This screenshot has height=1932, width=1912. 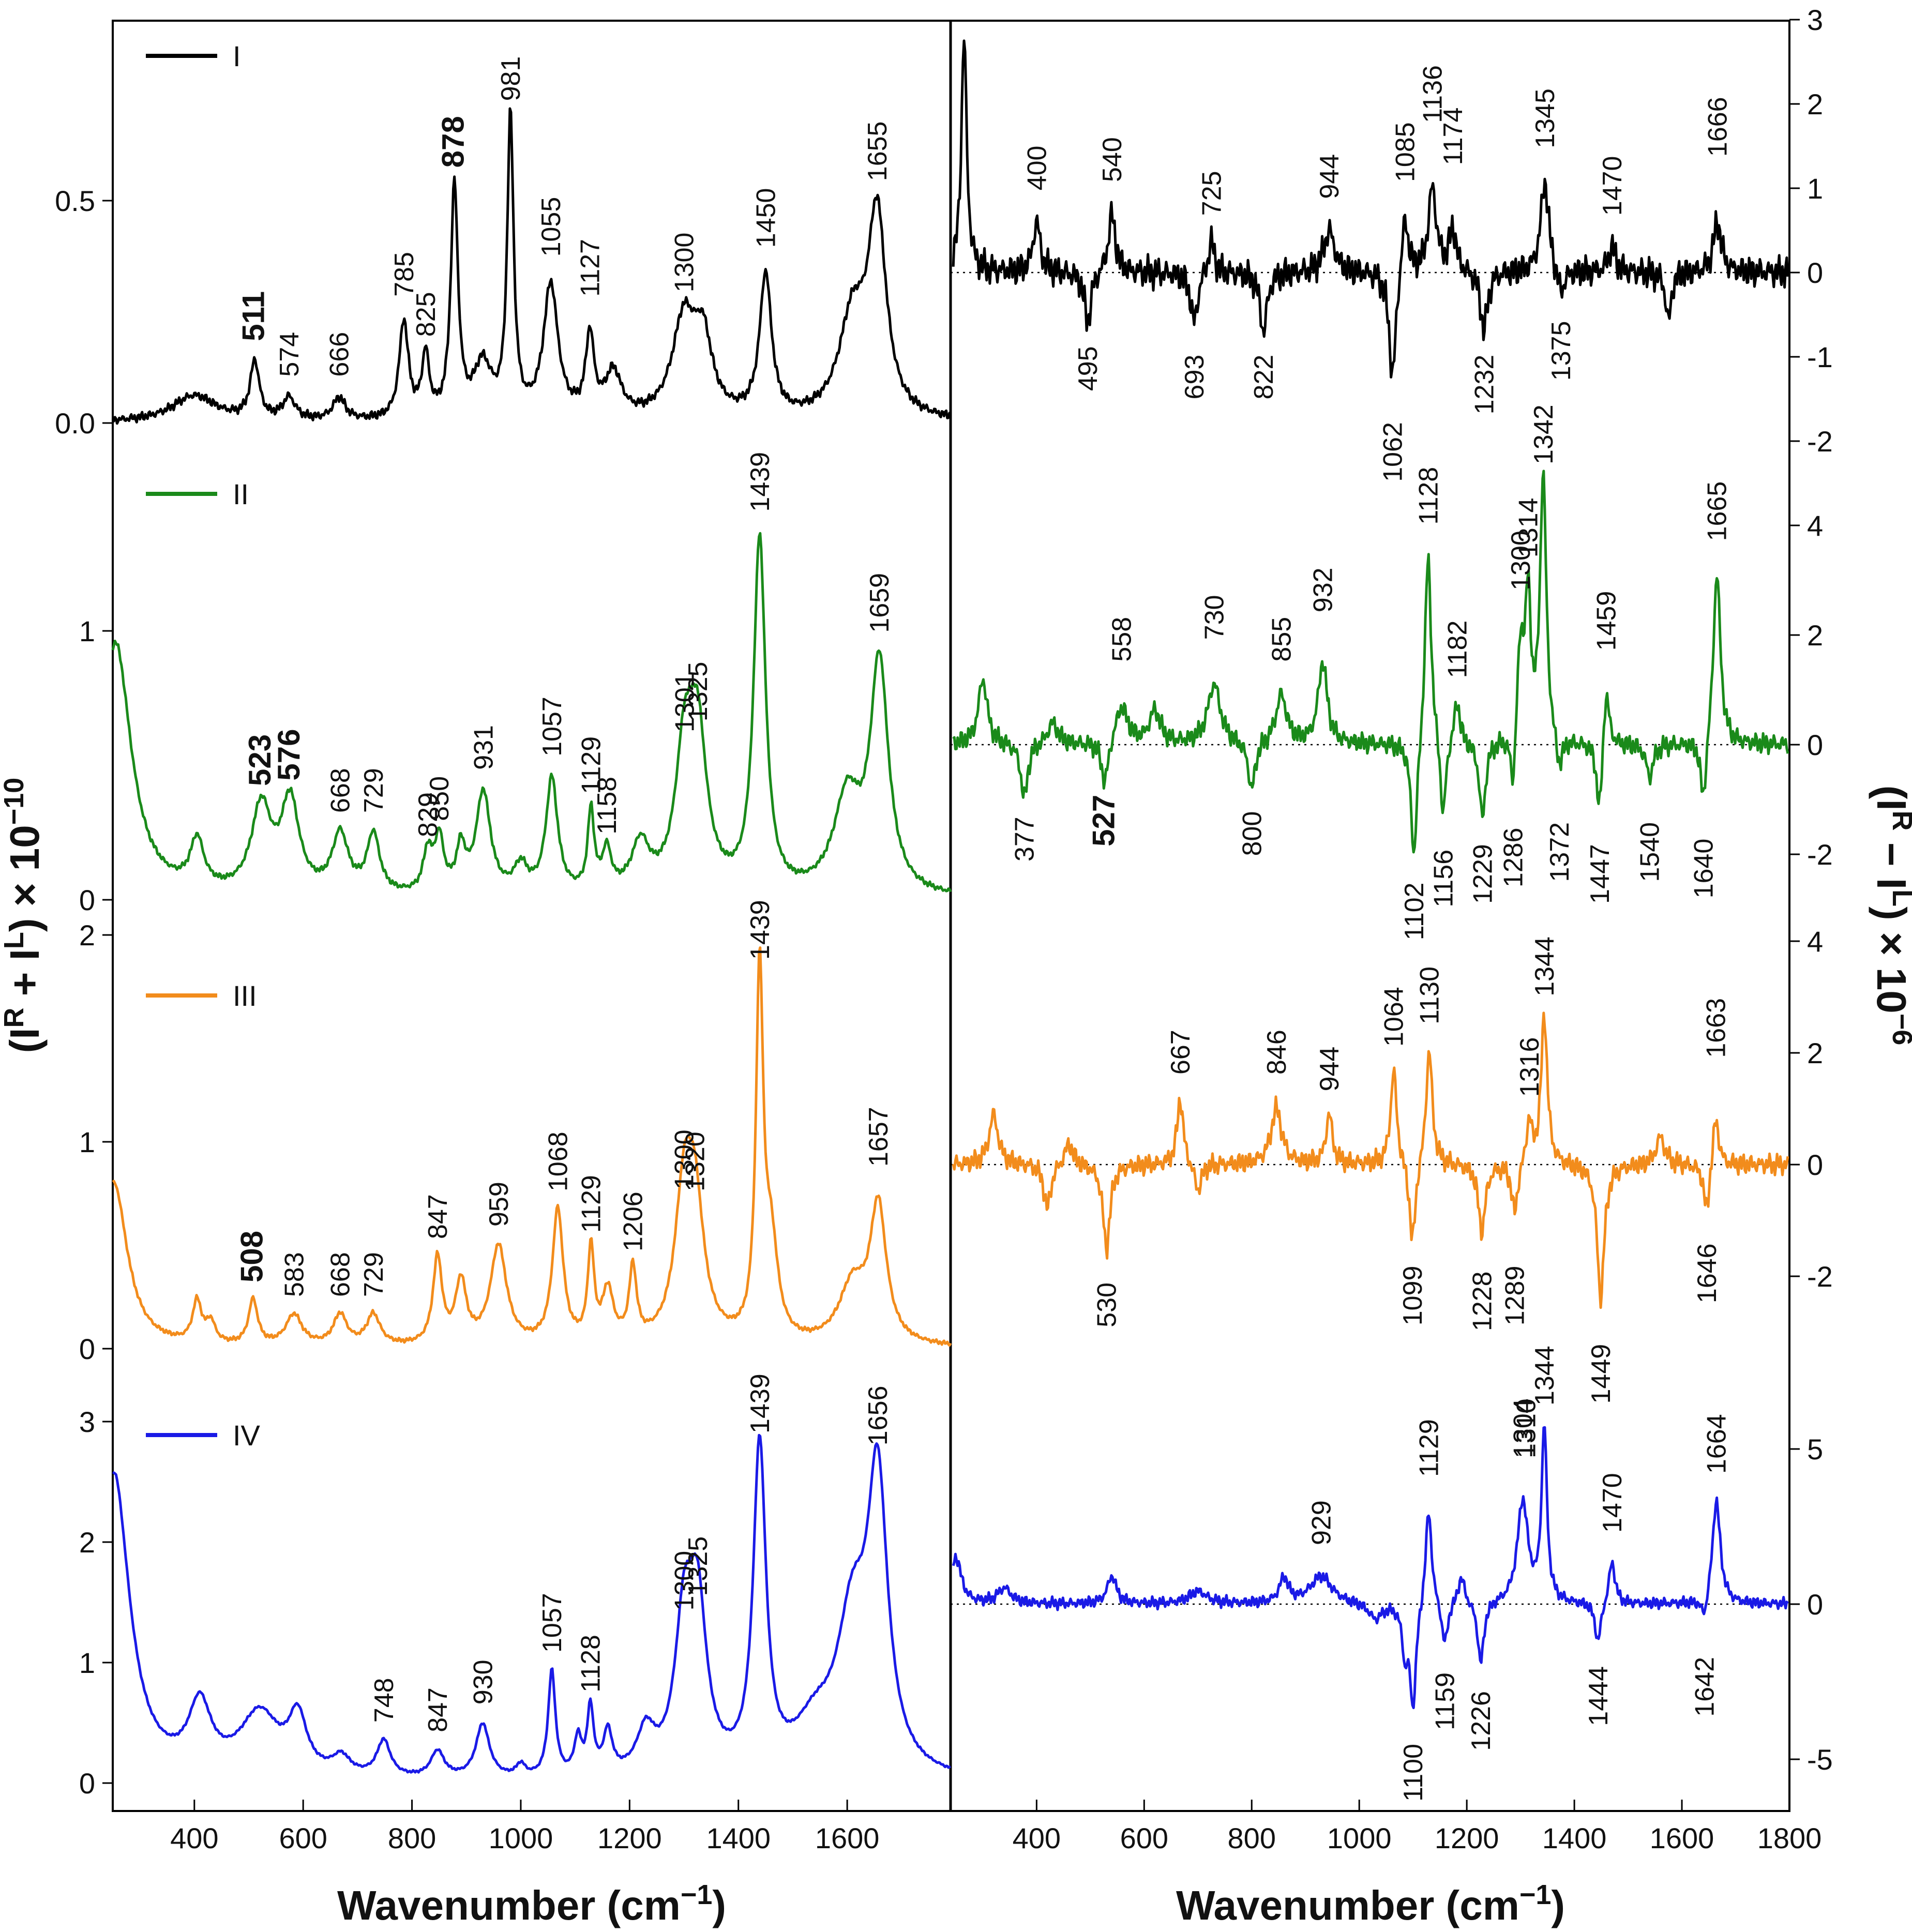 I want to click on roa-series-I, so click(x=1371, y=209).